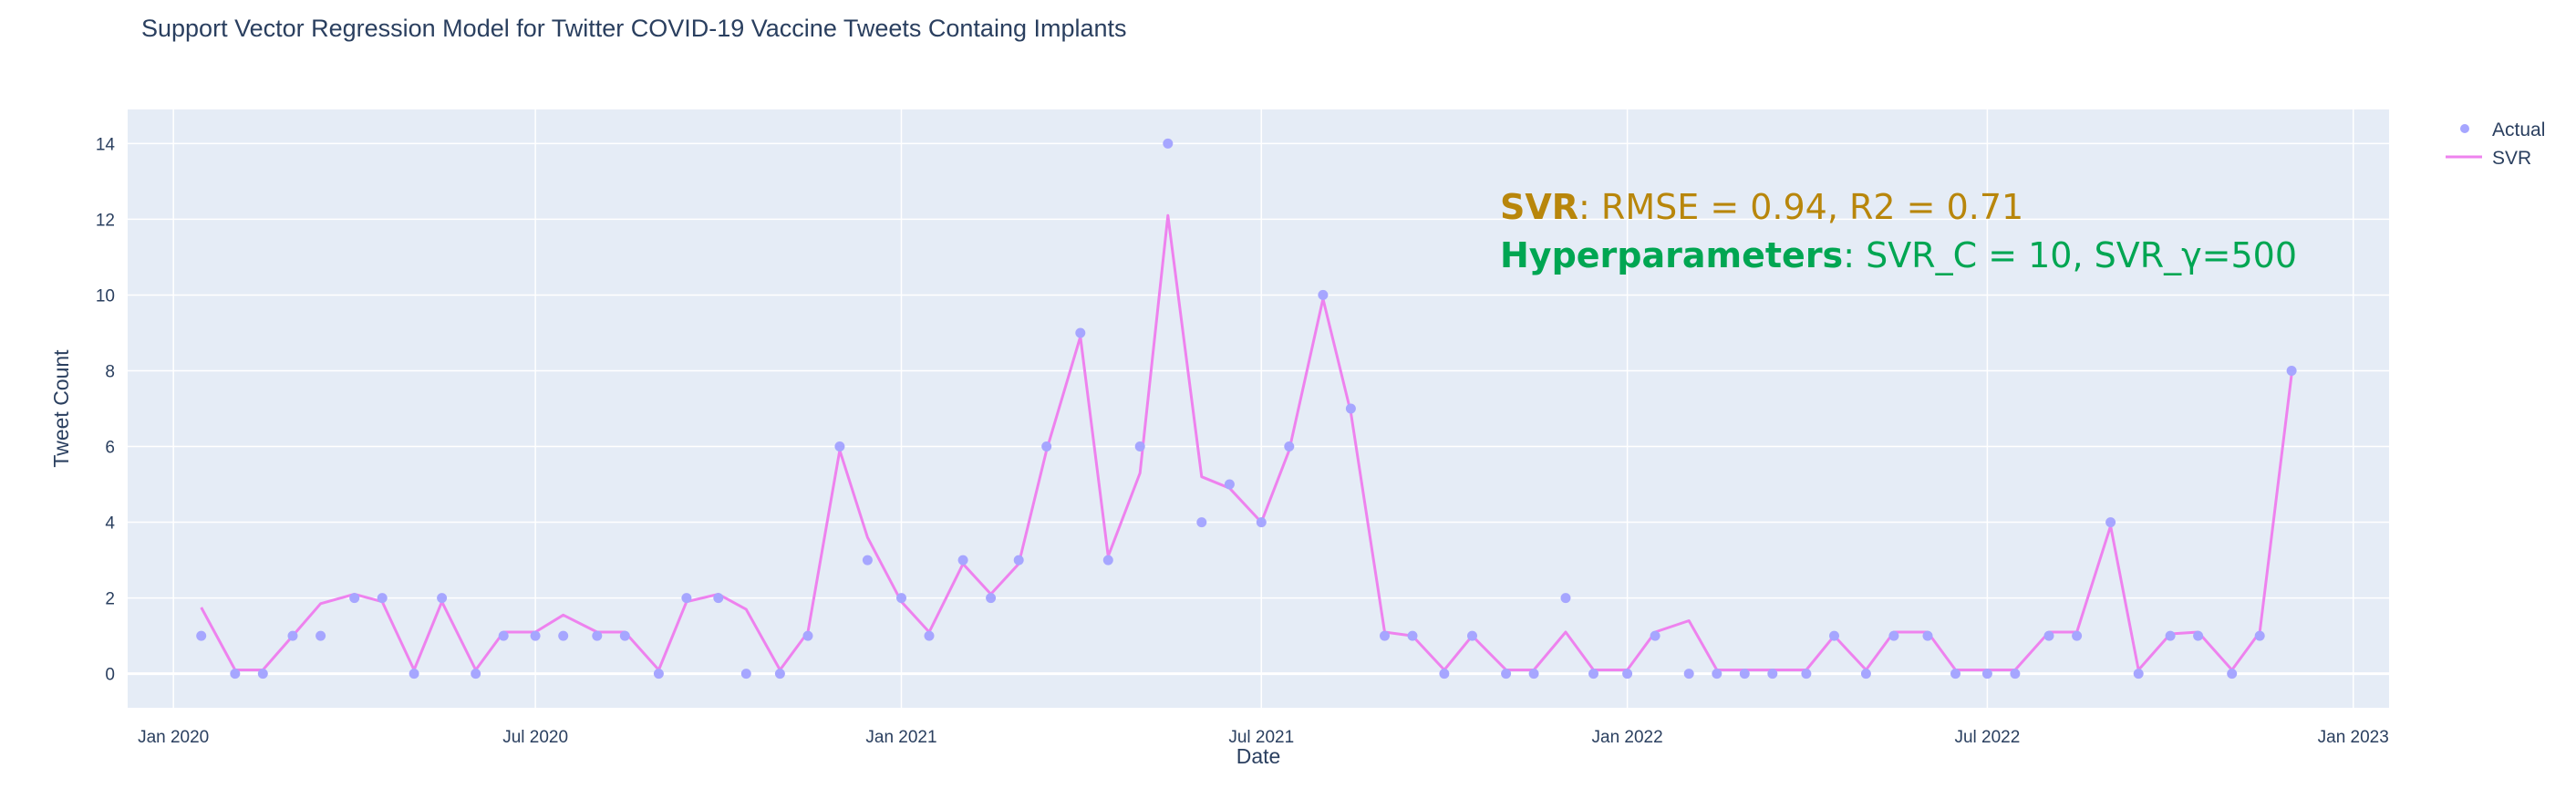 This screenshot has width=2576, height=799. I want to click on y-tick-label: 14, so click(106, 145).